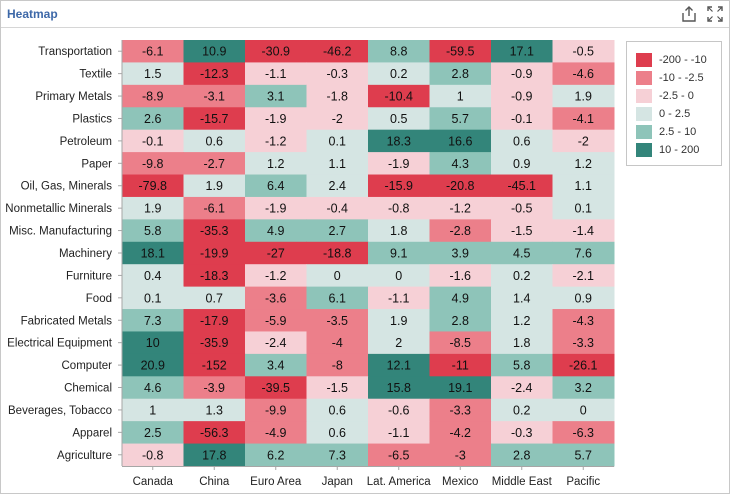 The height and width of the screenshot is (494, 730). Describe the element at coordinates (715, 14) in the screenshot. I see `fullscreen-icon` at that location.